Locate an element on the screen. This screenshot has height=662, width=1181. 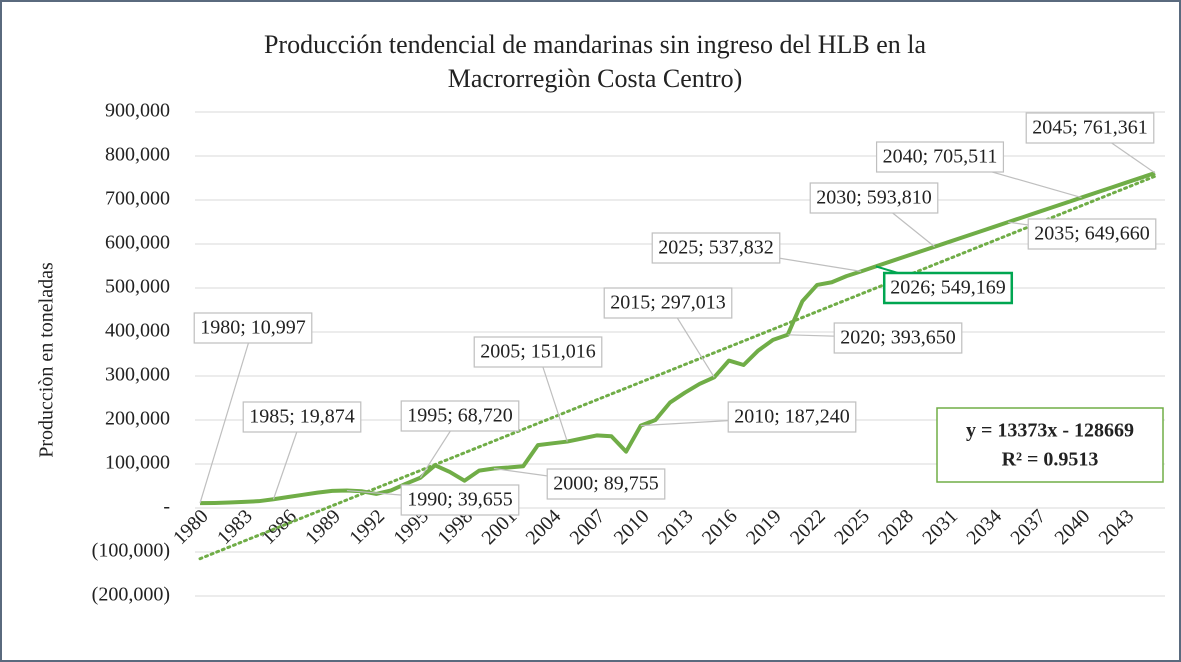
data-label: 2025; 537,832 is located at coordinates (716, 248).